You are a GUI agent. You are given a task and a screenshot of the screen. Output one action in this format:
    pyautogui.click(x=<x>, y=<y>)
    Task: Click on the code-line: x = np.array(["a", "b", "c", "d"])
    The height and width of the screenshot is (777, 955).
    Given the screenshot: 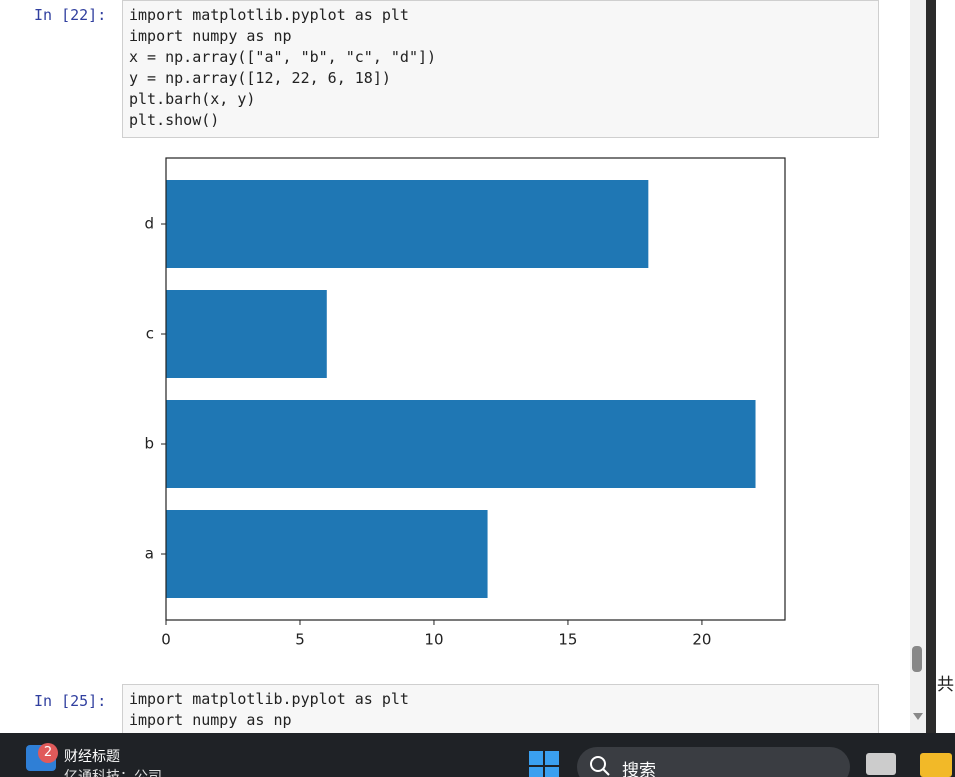 What is the action you would take?
    pyautogui.click(x=283, y=57)
    